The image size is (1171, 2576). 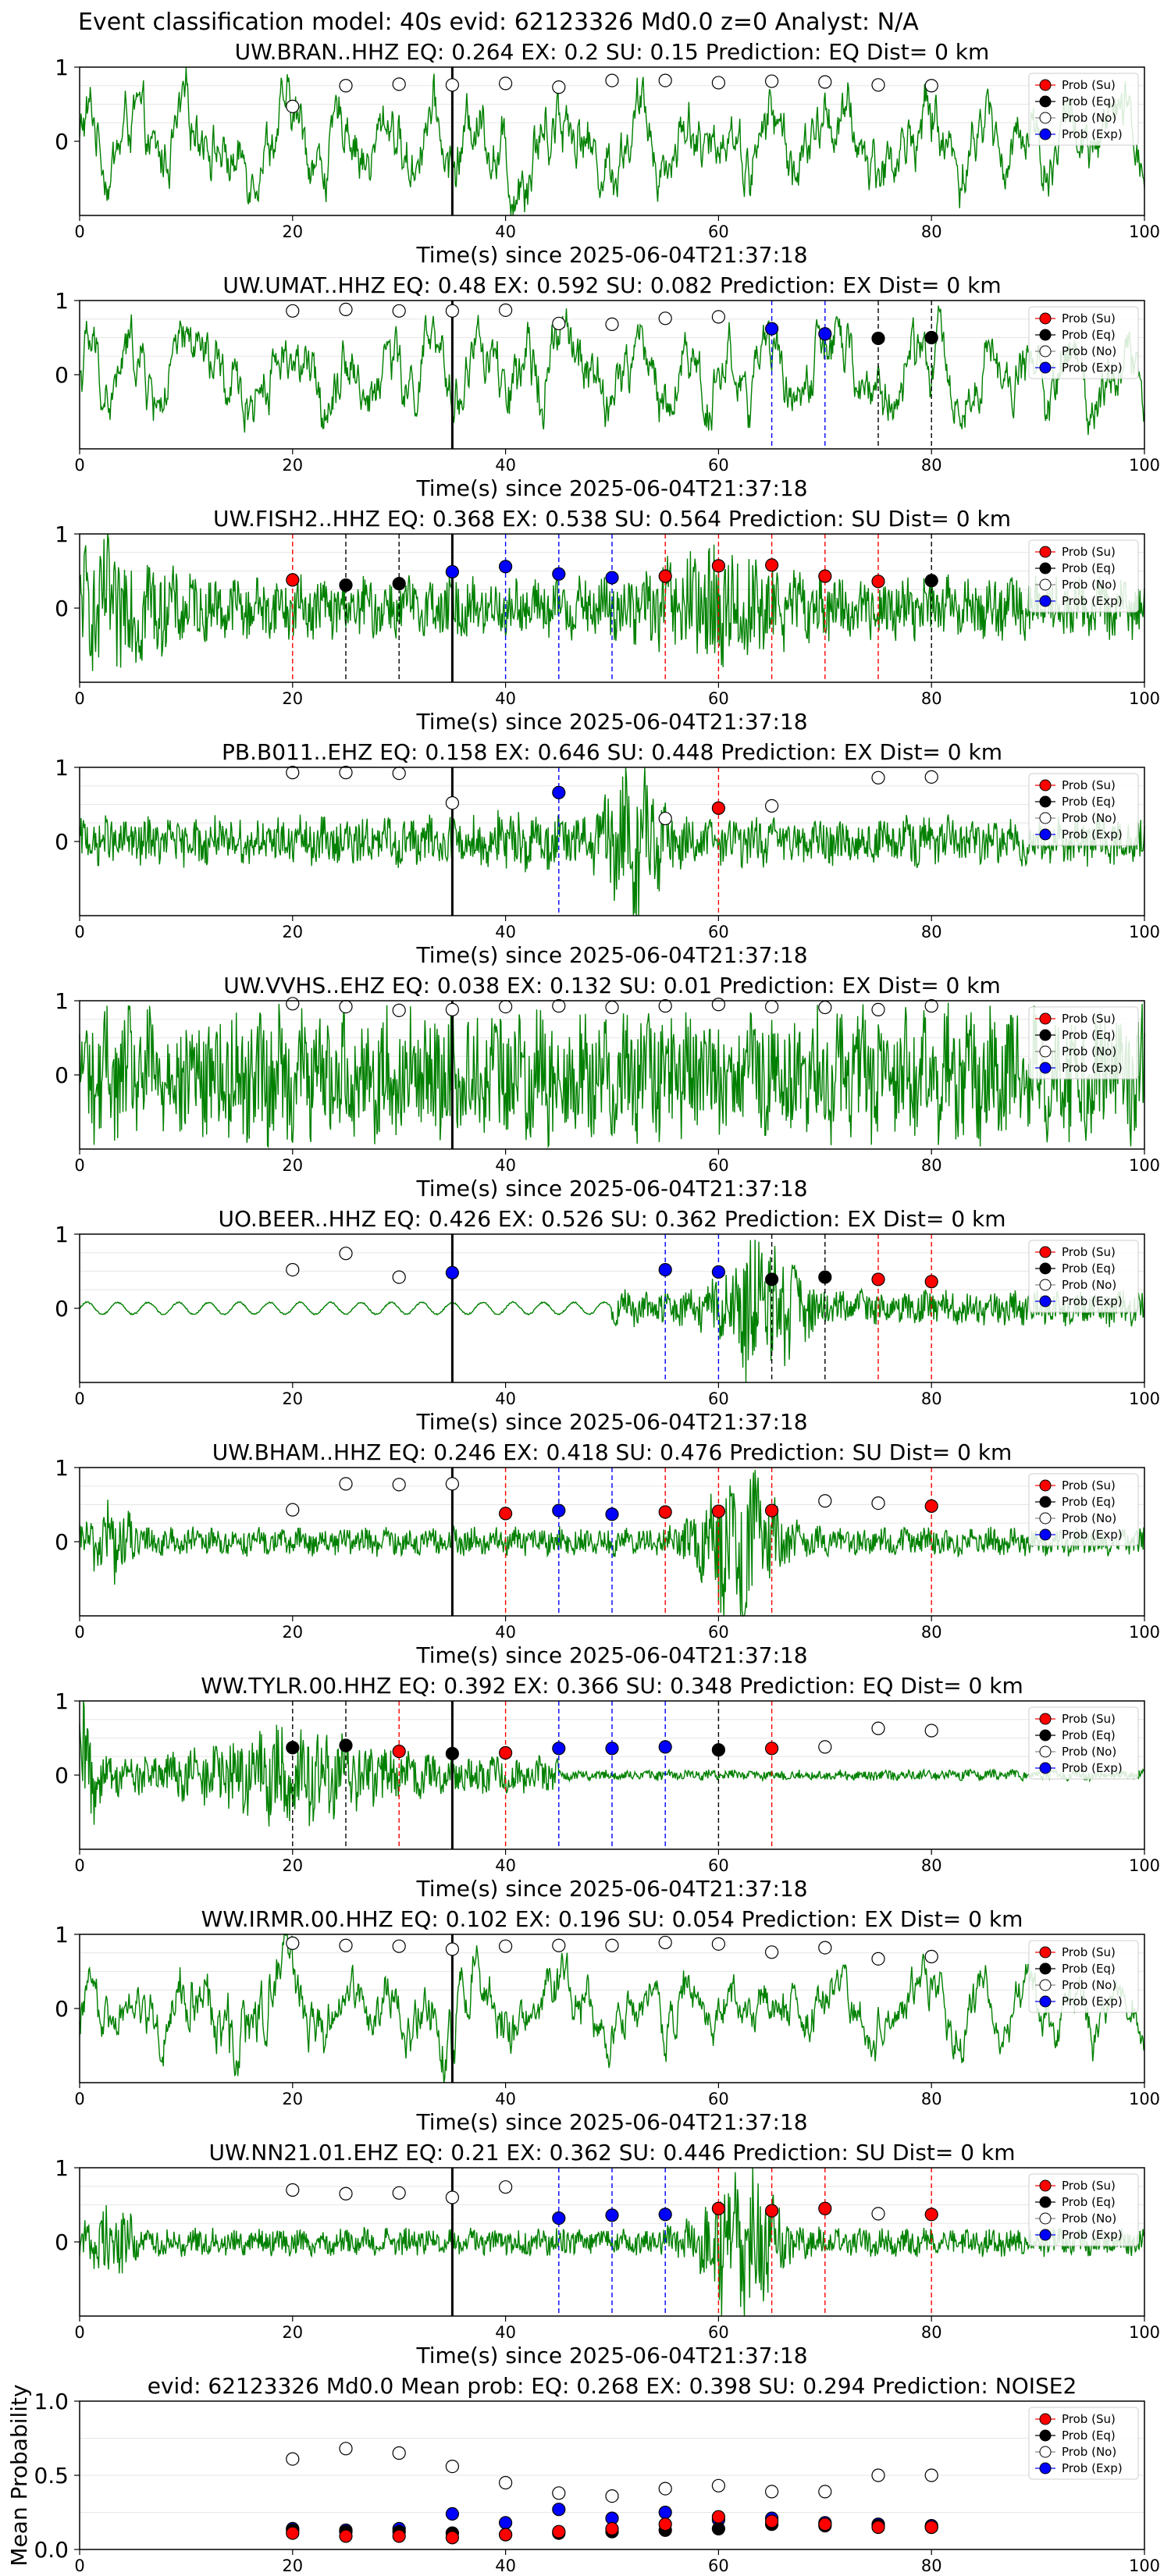 What do you see at coordinates (1089, 2435) in the screenshot?
I see `legend-label: Prob (Eq)` at bounding box center [1089, 2435].